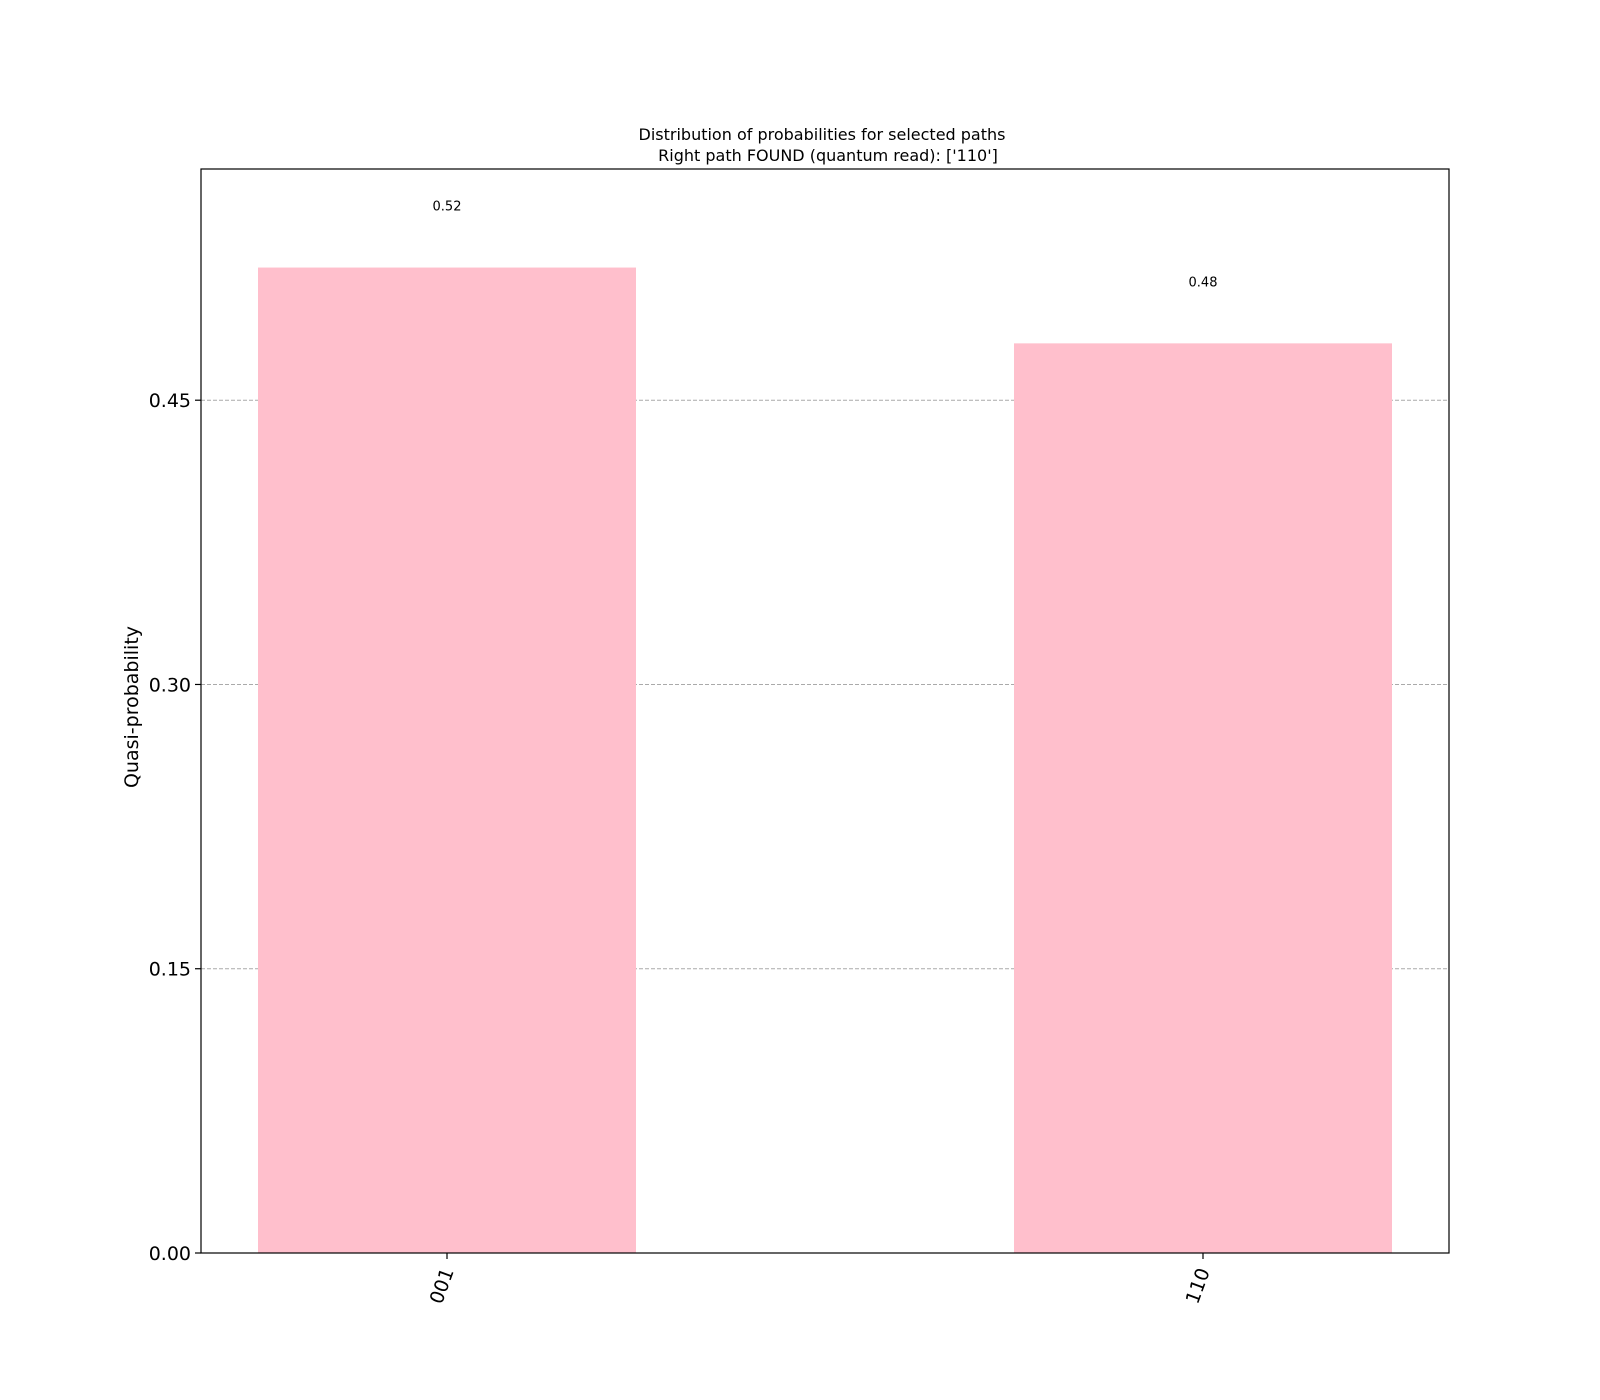  I want to click on x-axis-ticks: 001 110, so click(820, 1280).